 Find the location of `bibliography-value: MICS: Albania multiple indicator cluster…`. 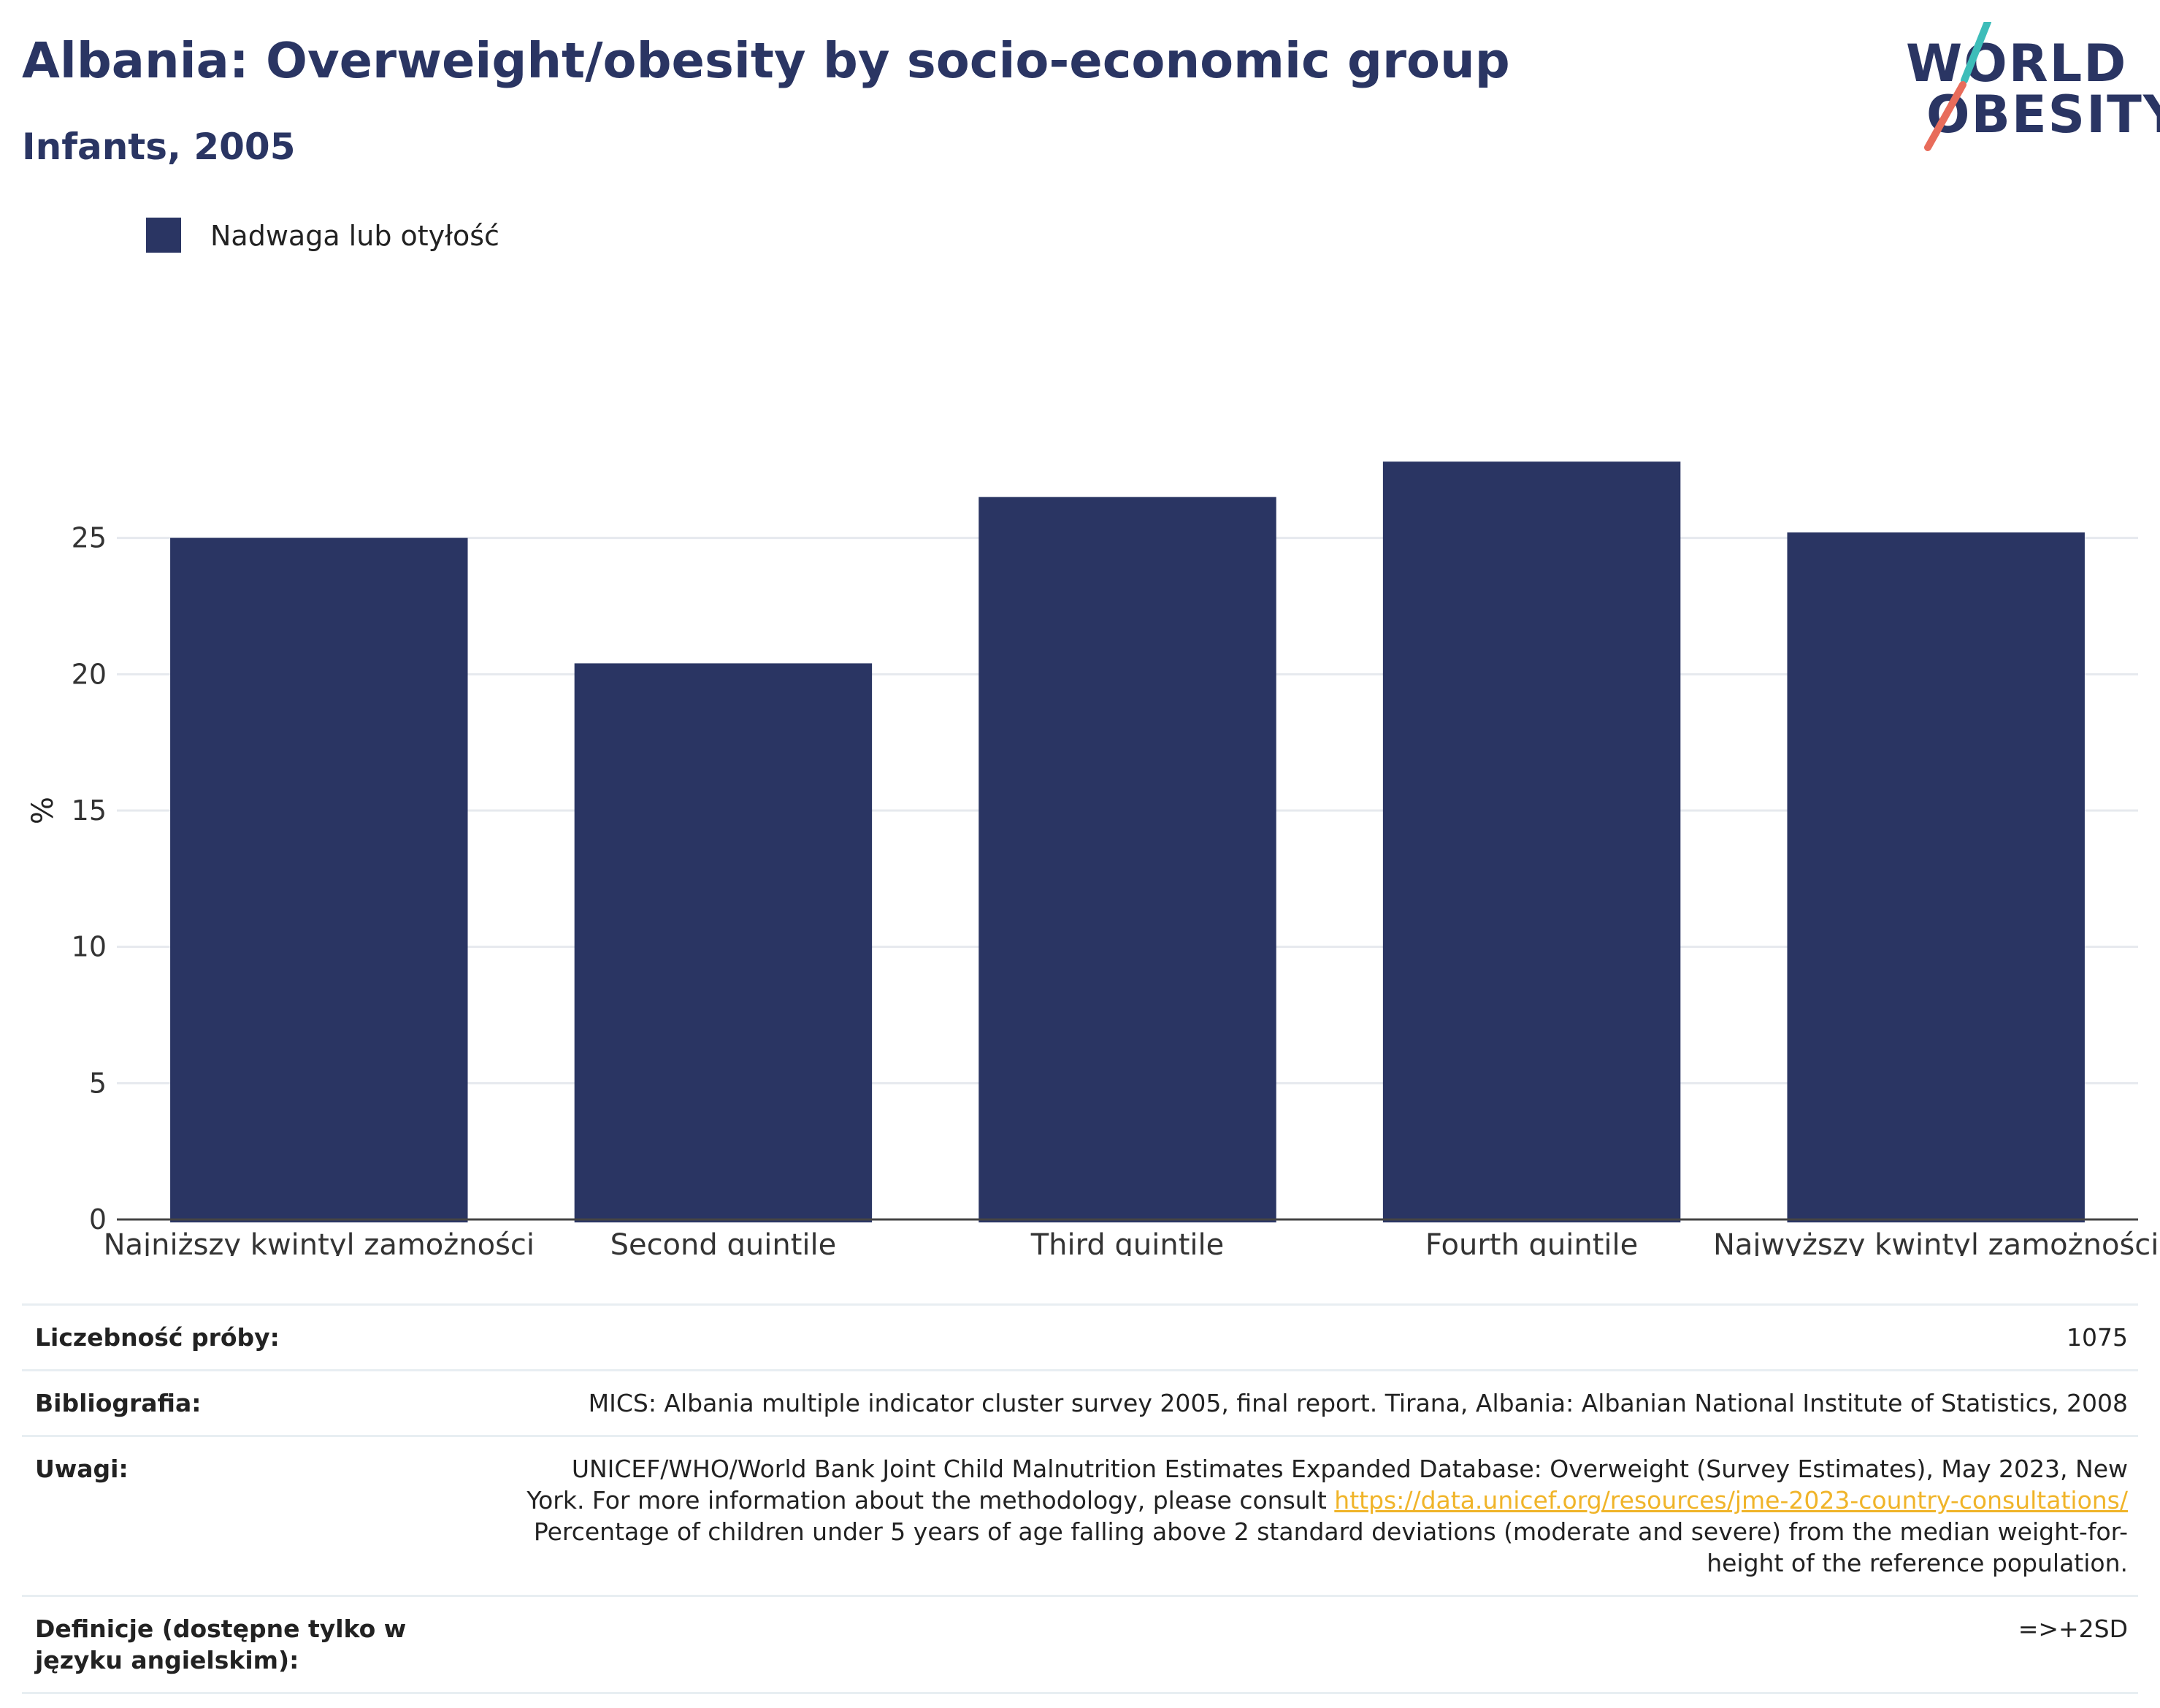

bibliography-value: MICS: Albania multiple indicator cluster… is located at coordinates (1310, 1402).